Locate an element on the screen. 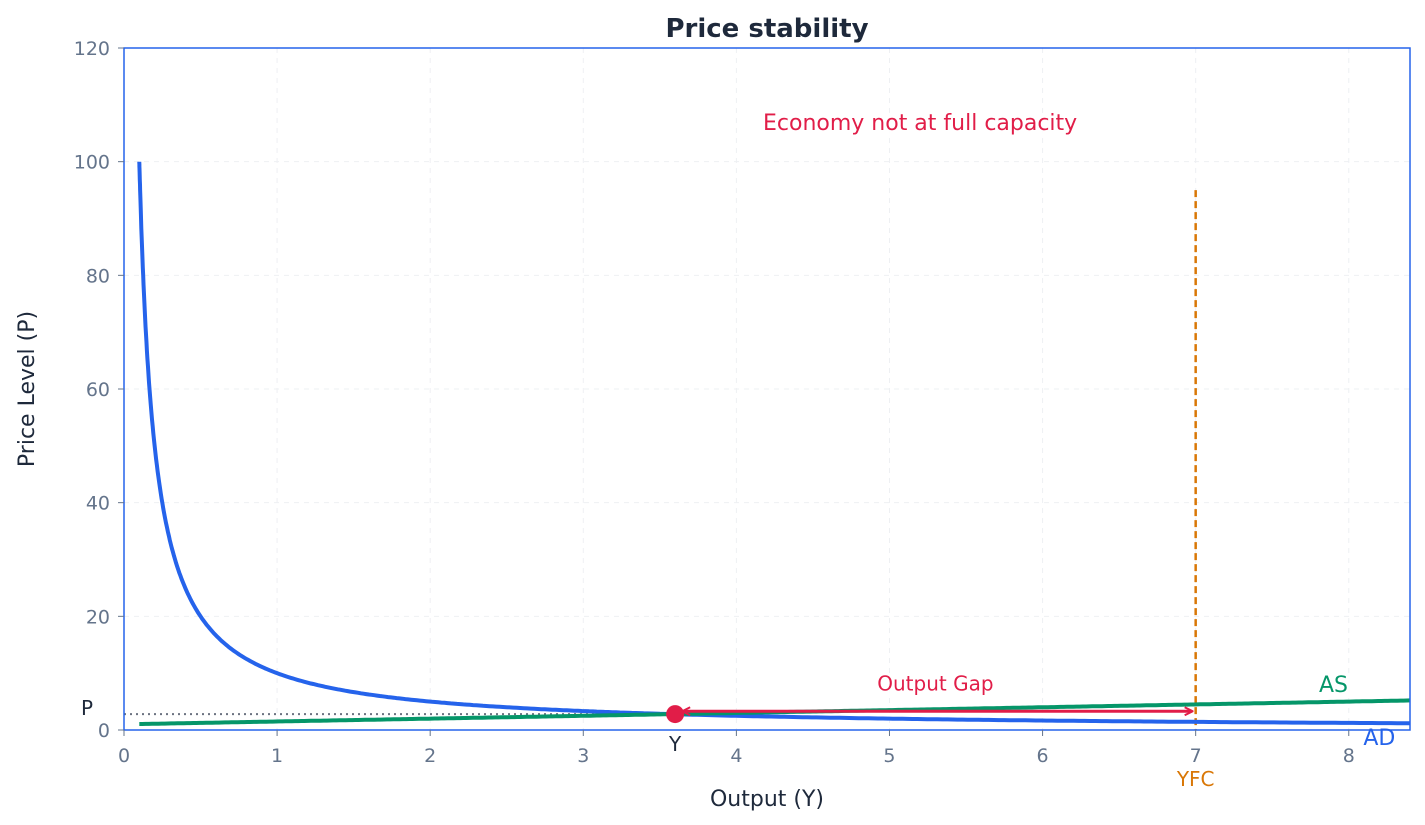 The height and width of the screenshot is (825, 1425). x-tick-label: 0 is located at coordinates (124, 756).